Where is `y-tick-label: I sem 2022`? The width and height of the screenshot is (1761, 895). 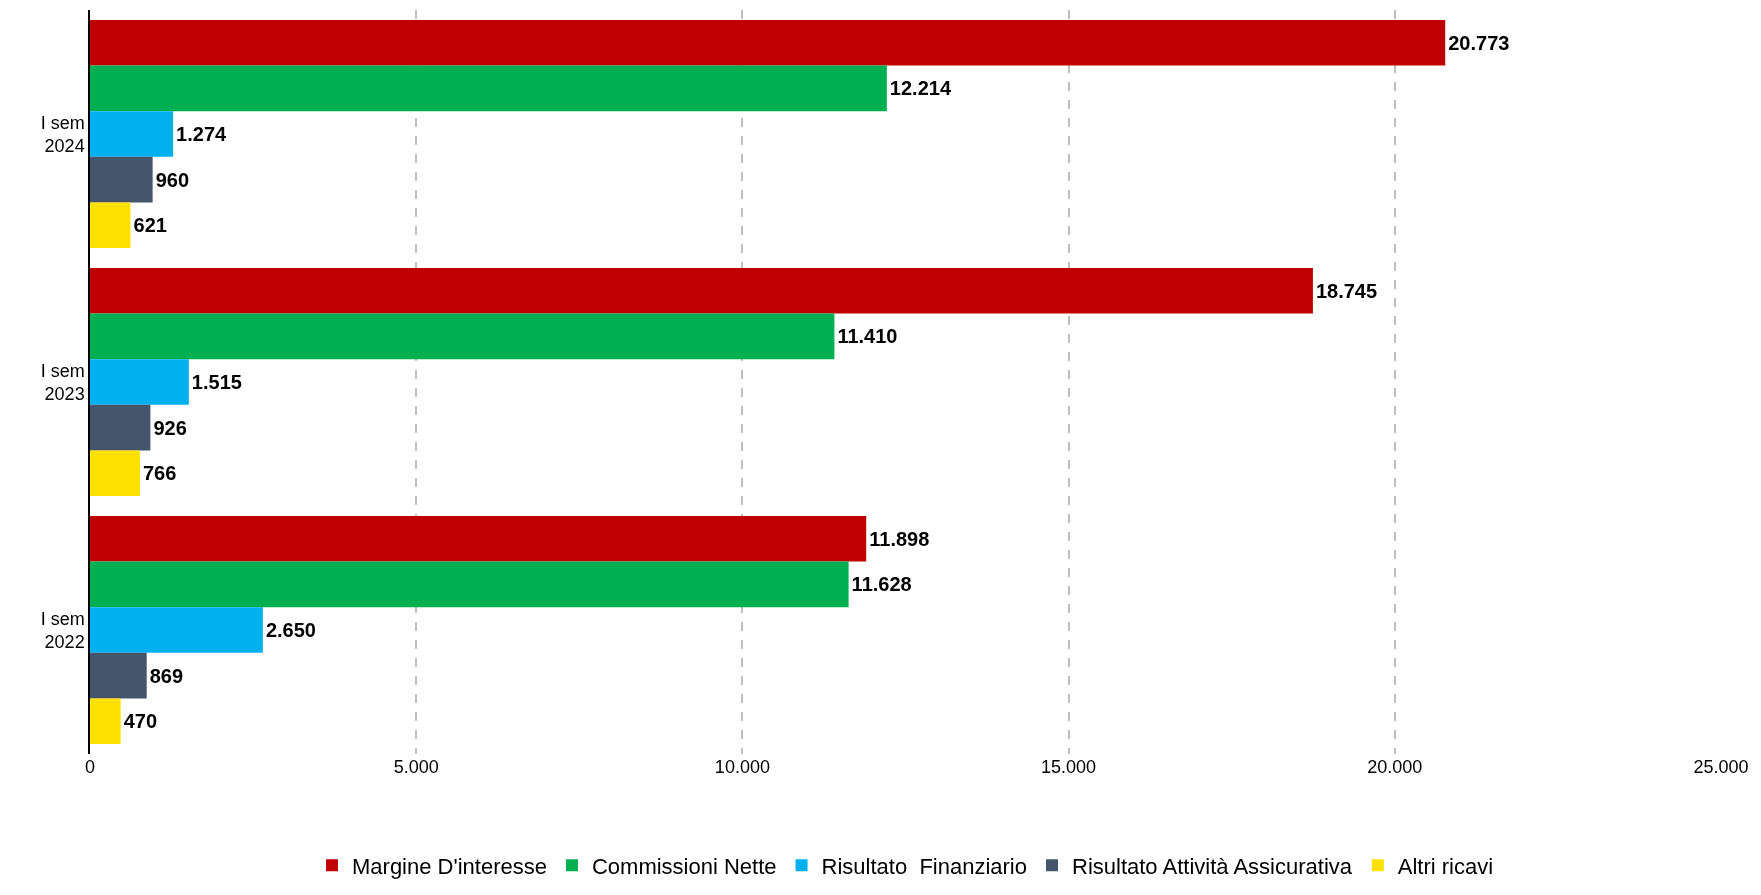 y-tick-label: I sem 2022 is located at coordinates (62, 630).